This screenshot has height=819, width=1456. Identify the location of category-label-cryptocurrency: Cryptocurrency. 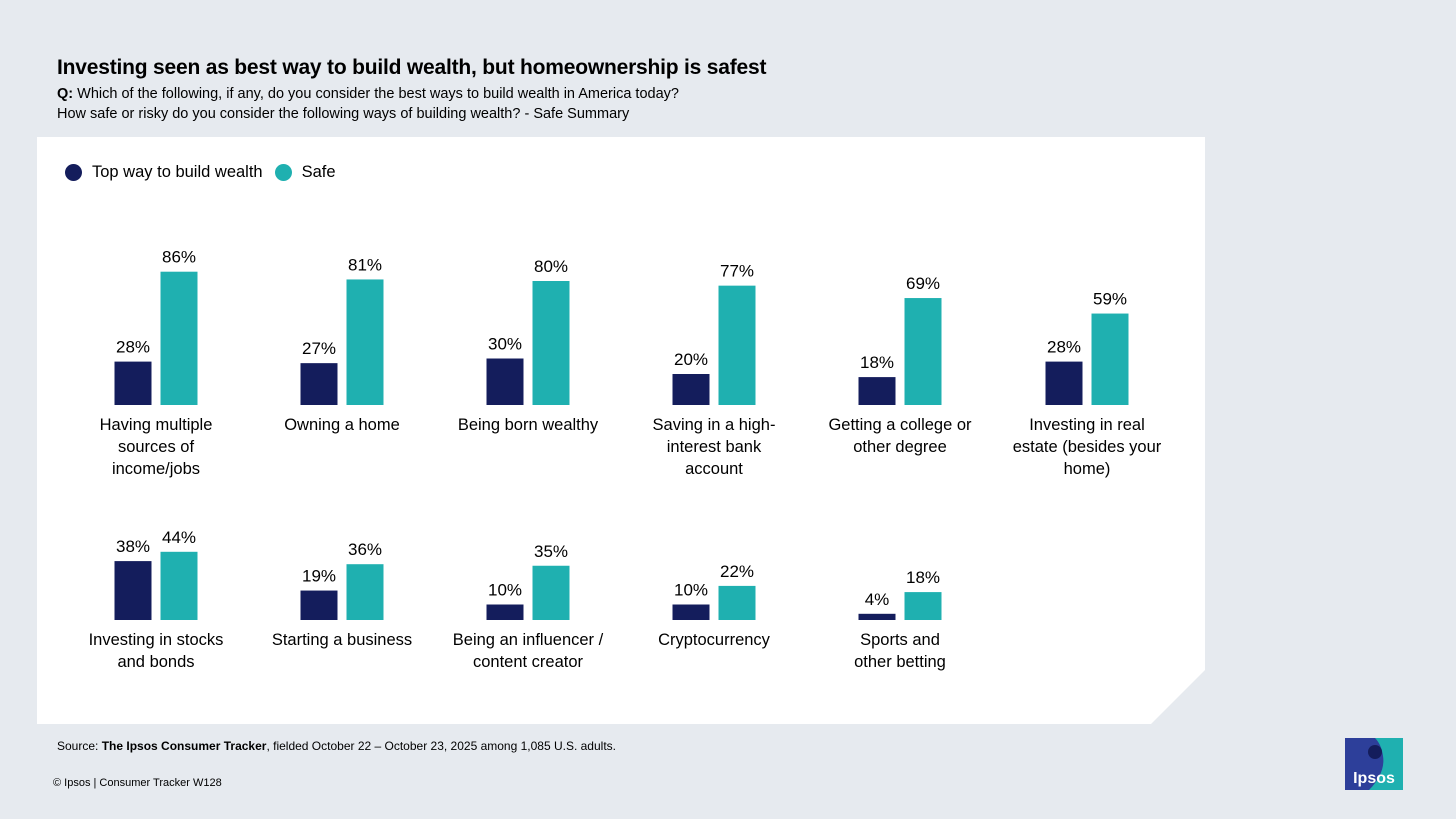
(714, 640).